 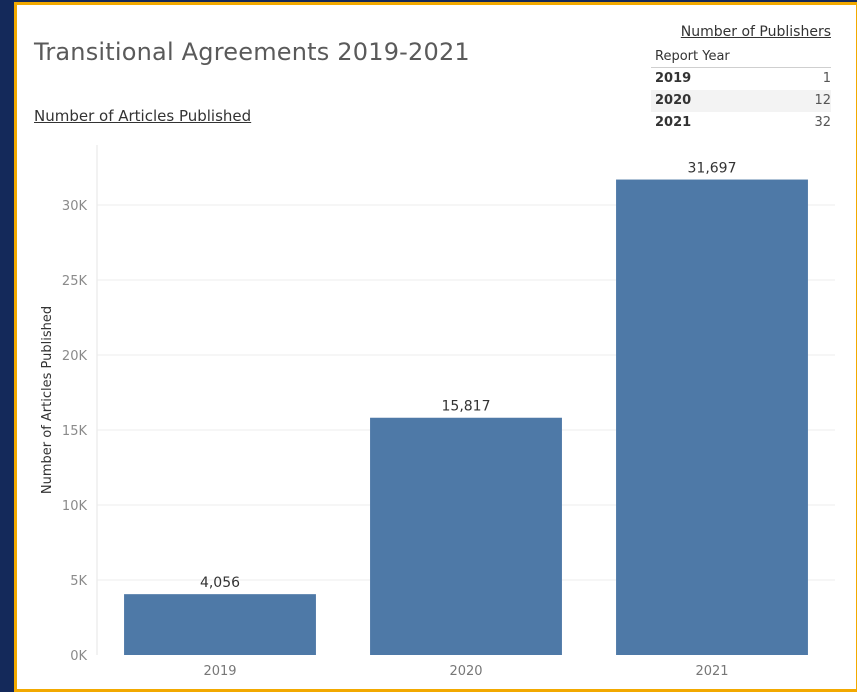 I want to click on bar-data-label: 15,817, so click(x=466, y=407).